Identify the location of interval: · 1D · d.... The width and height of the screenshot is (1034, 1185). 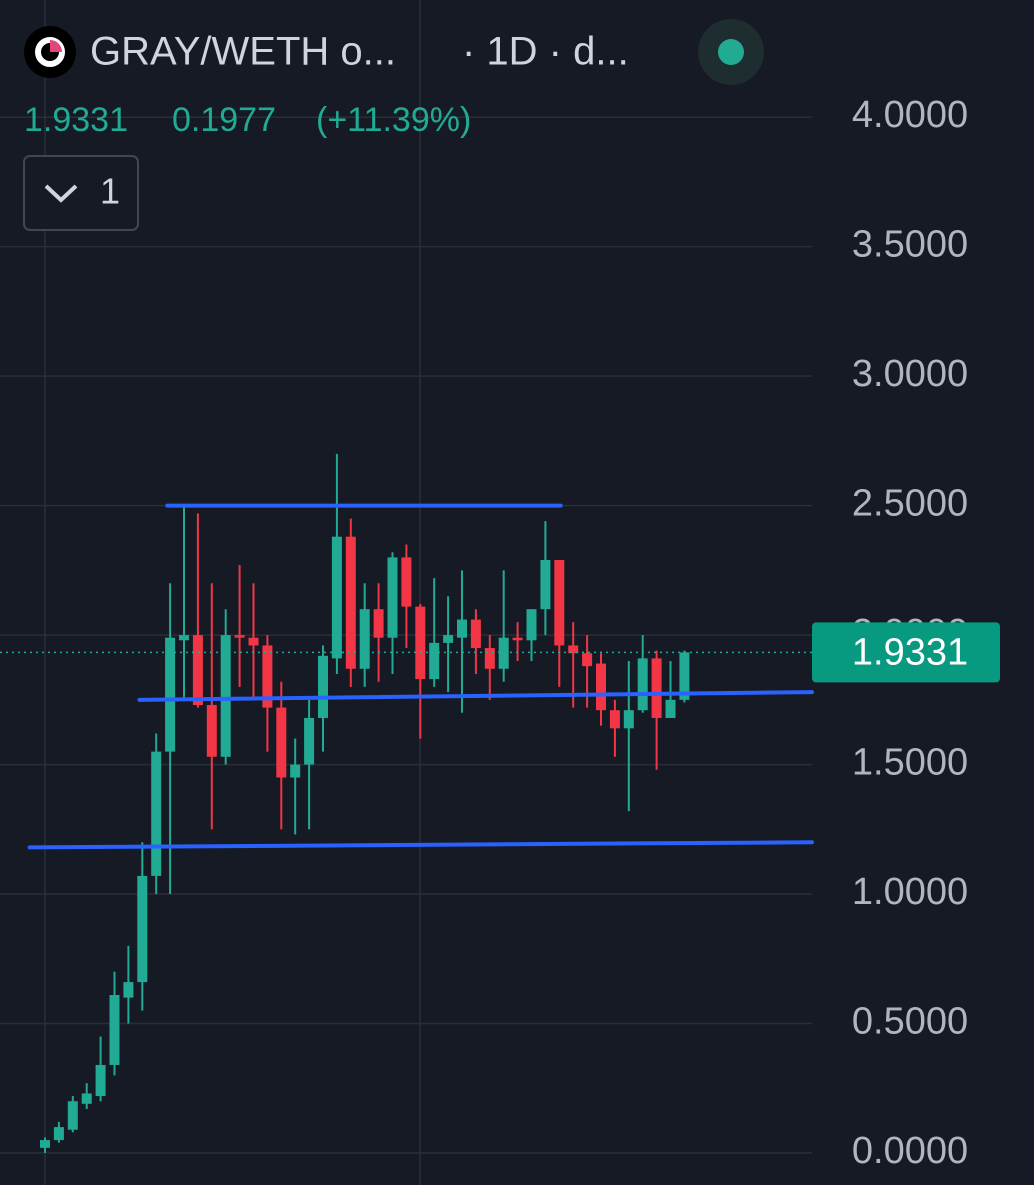
(545, 52).